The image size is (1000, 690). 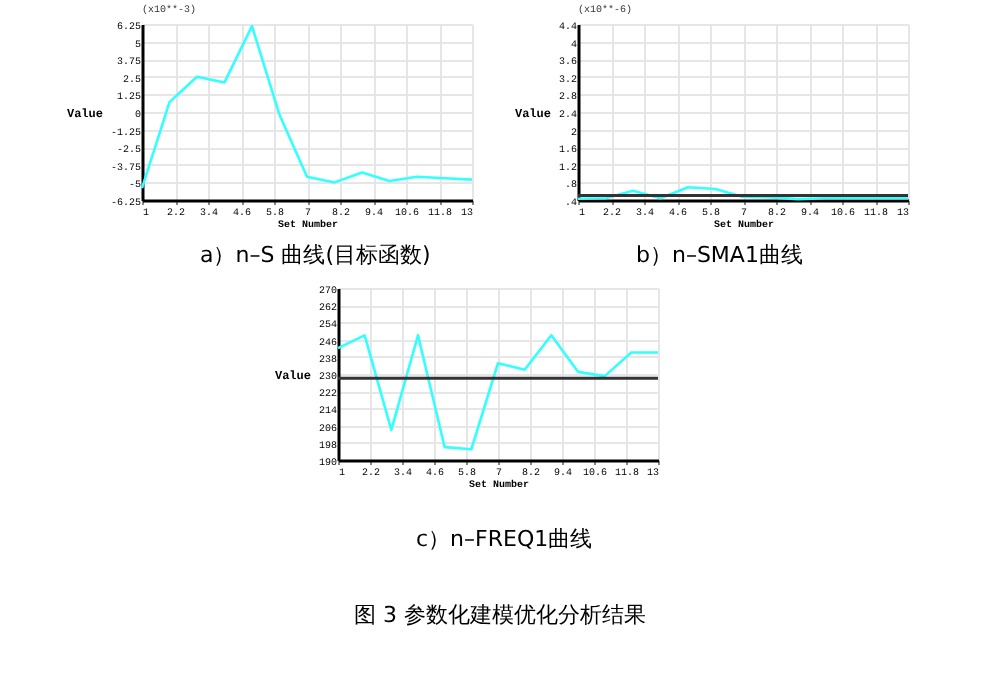 What do you see at coordinates (504, 539) in the screenshot?
I see `text: c）n–FREQ1曲线` at bounding box center [504, 539].